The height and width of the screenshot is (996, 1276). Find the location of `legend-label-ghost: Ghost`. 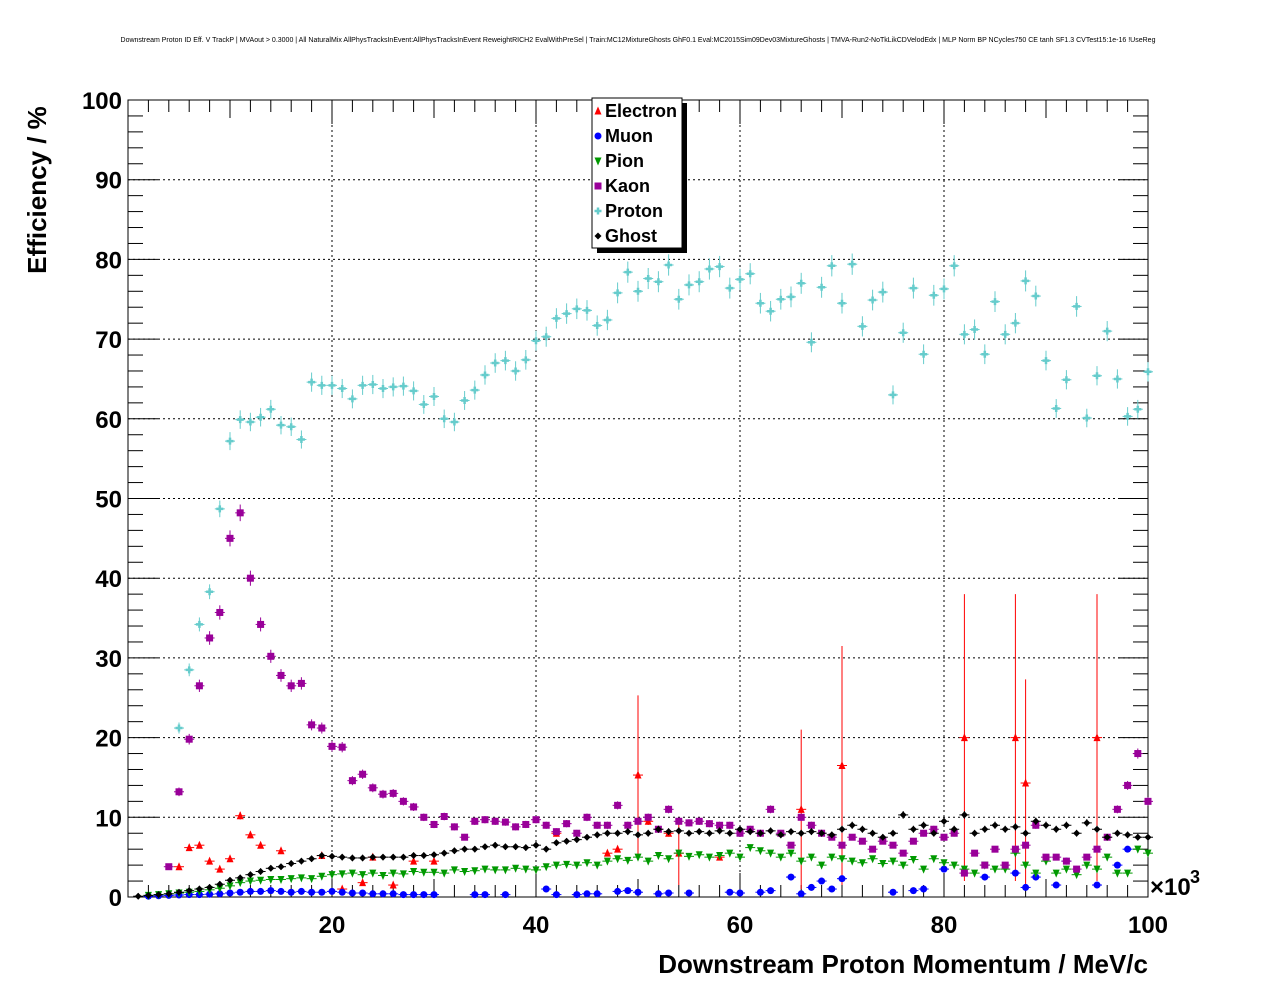

legend-label-ghost: Ghost is located at coordinates (631, 236).